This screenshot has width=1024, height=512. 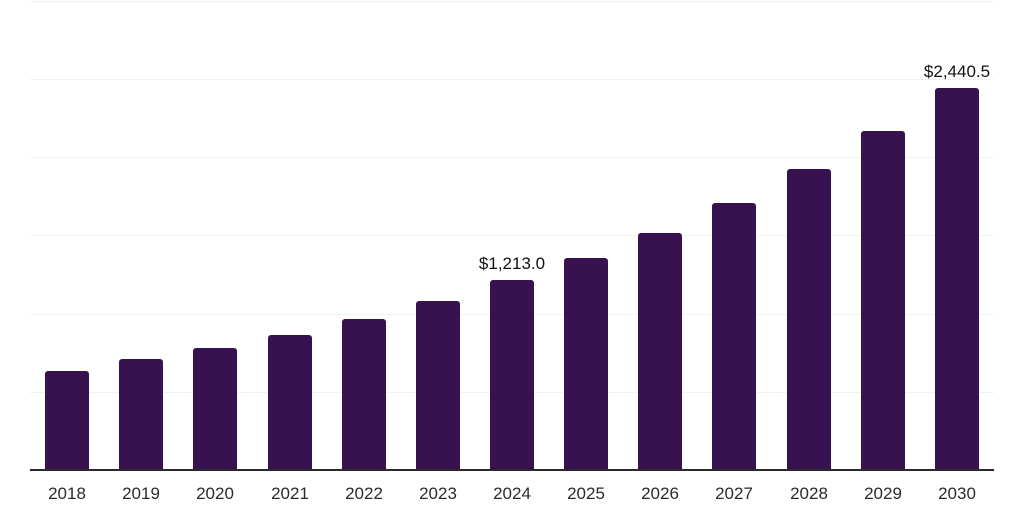 I want to click on bar-2029, so click(x=883, y=300).